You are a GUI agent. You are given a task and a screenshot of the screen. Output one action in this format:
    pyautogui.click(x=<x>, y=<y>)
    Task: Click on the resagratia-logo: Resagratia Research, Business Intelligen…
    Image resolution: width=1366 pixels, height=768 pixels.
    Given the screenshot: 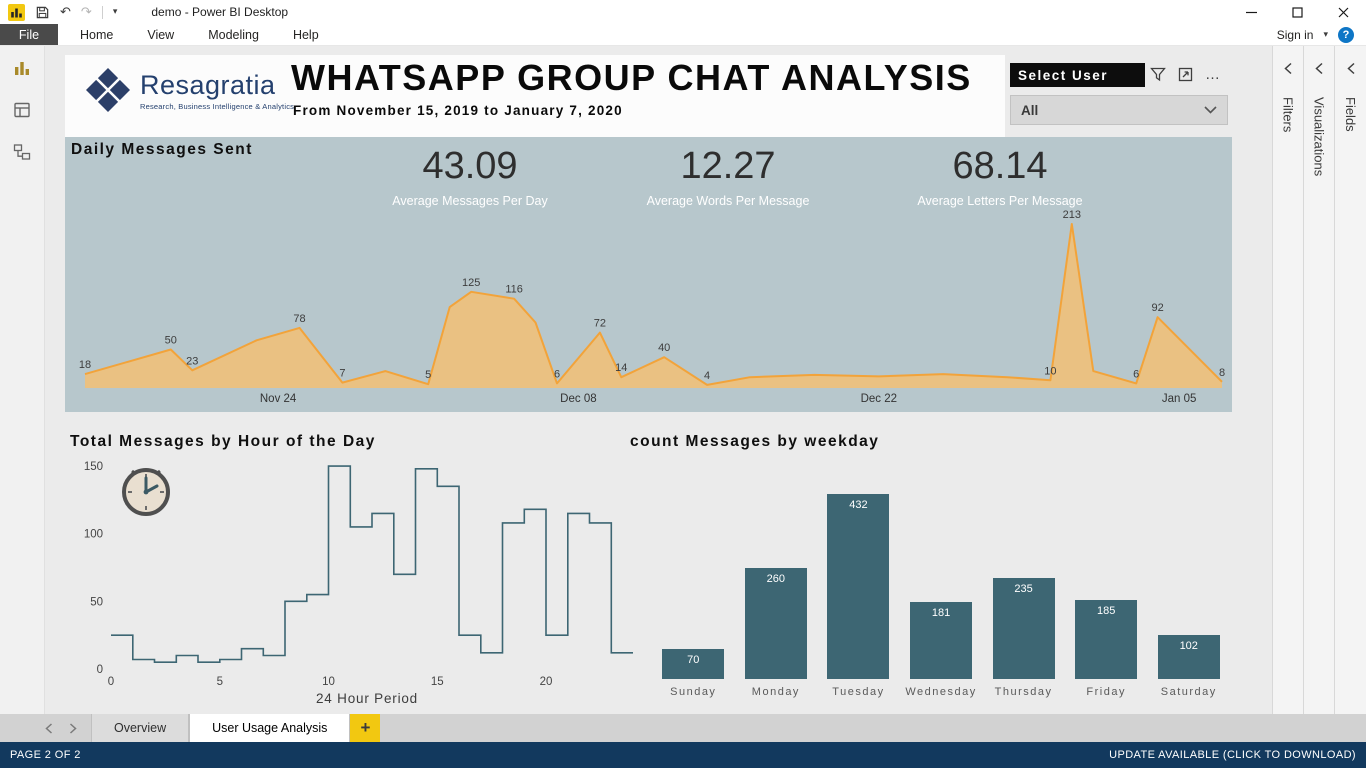 What is the action you would take?
    pyautogui.click(x=189, y=90)
    